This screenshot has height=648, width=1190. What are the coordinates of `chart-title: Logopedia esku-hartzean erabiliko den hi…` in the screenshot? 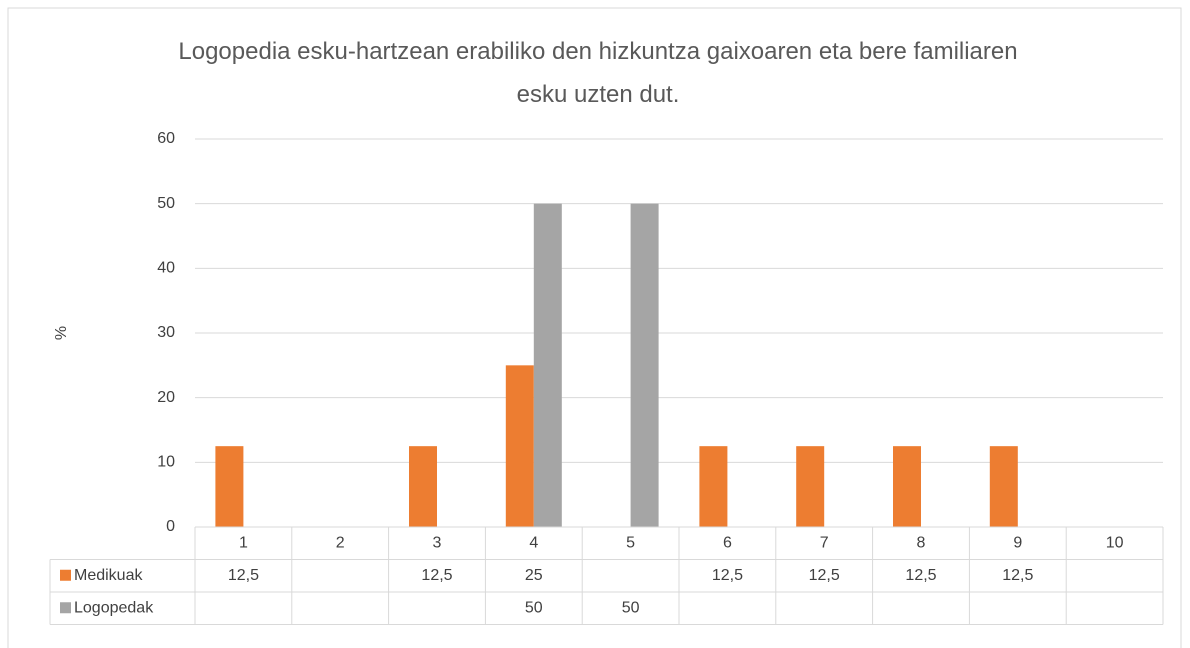 It's located at (598, 73).